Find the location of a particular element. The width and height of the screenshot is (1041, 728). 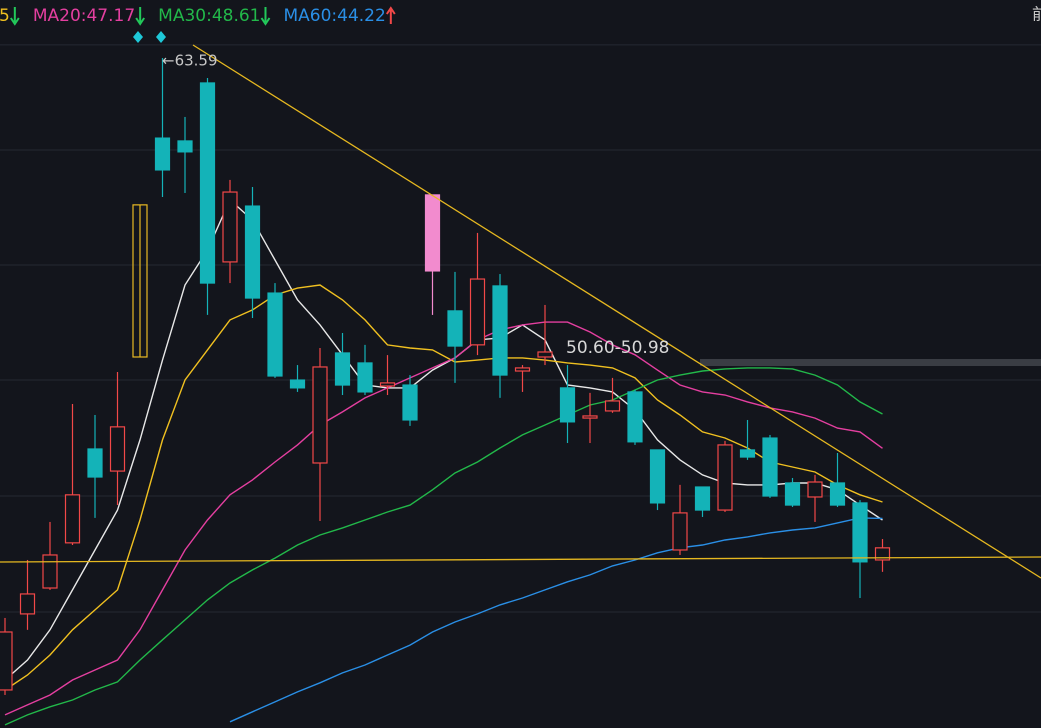

legend-text: MA60:44.22 is located at coordinates (334, 16).